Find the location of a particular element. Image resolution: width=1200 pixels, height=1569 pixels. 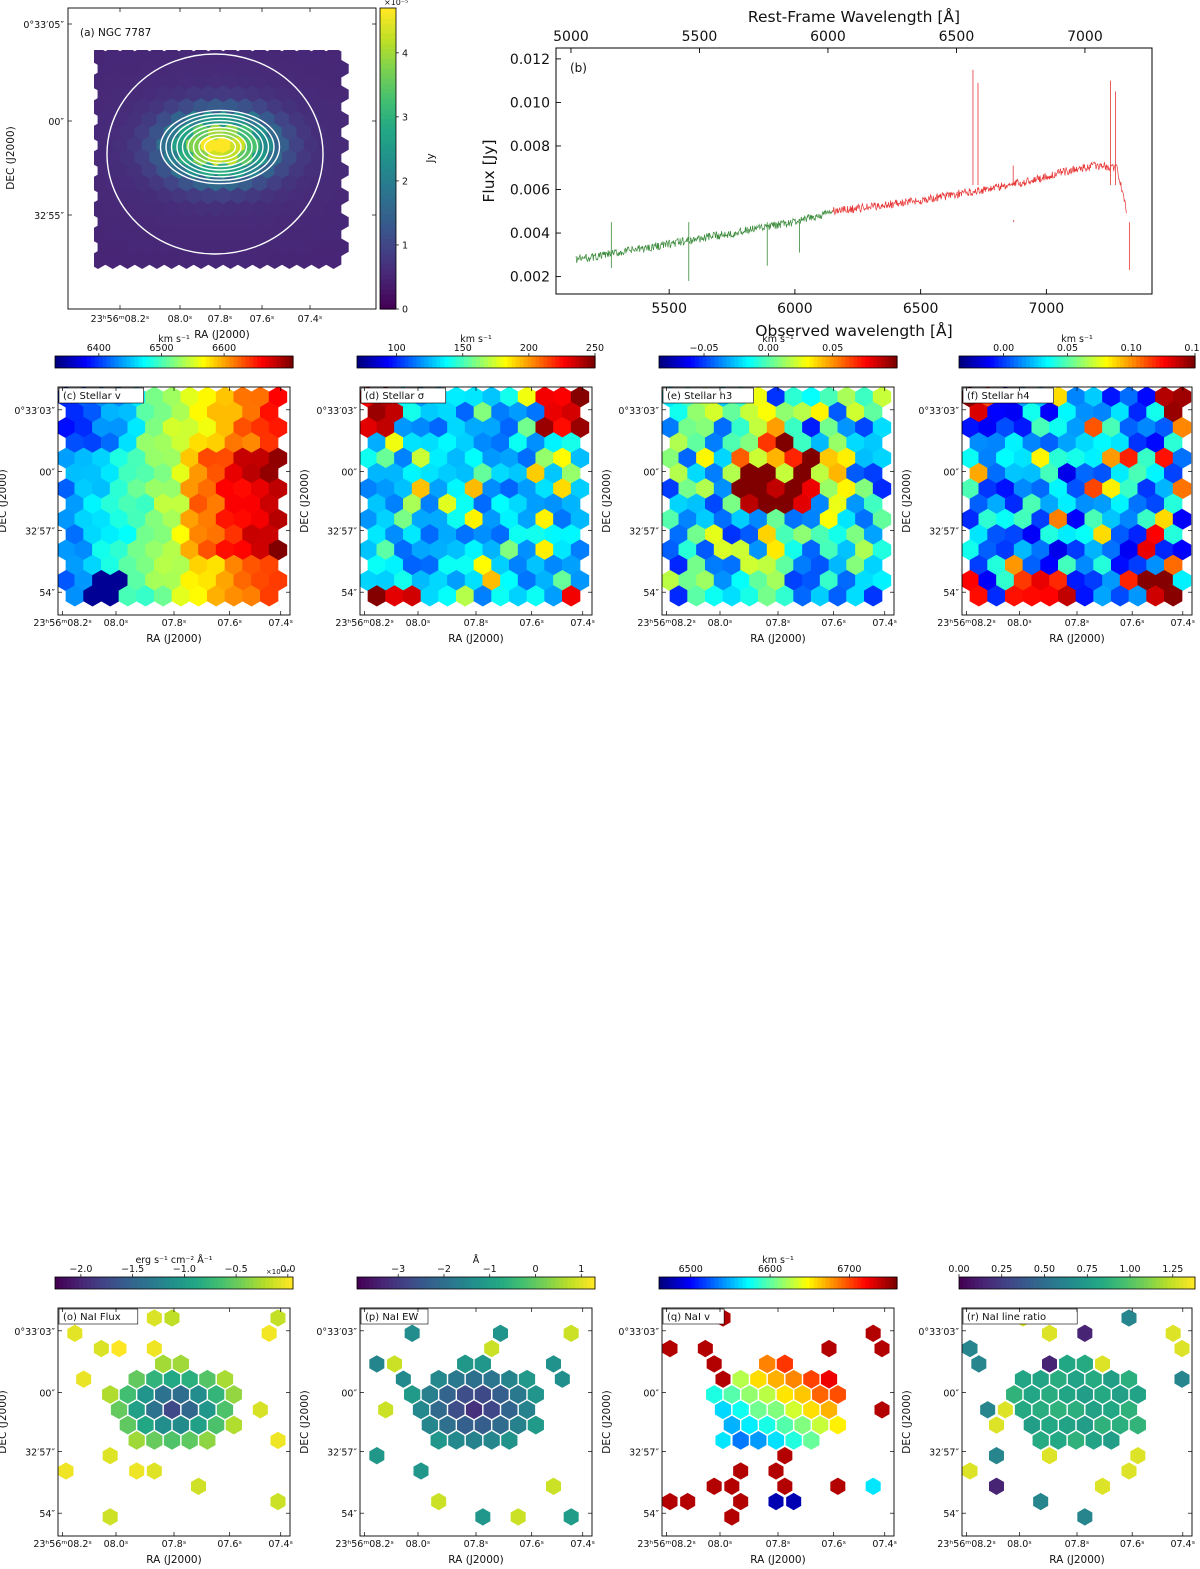

colorbar-tick-label: 6700 is located at coordinates (849, 1269).